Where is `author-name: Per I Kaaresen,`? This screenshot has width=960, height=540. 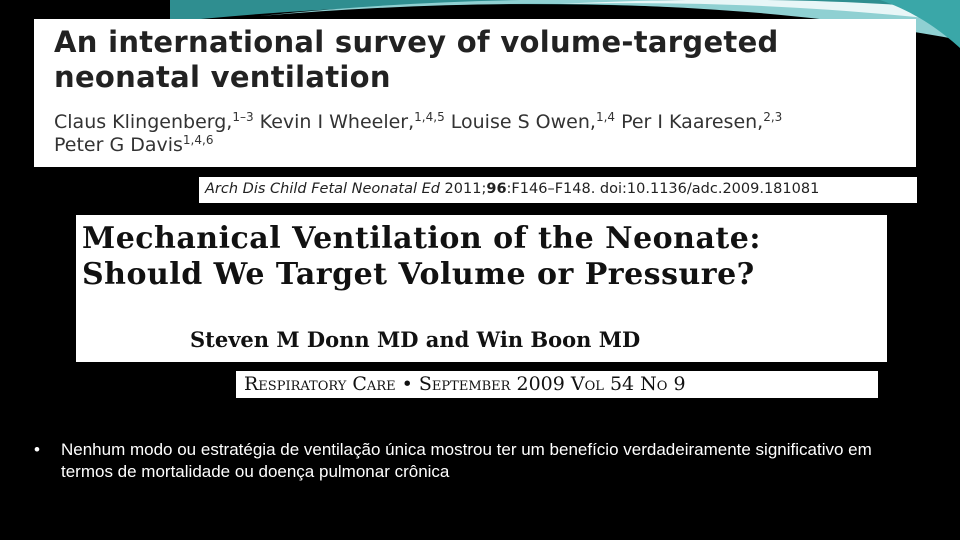 author-name: Per I Kaaresen, is located at coordinates (689, 122).